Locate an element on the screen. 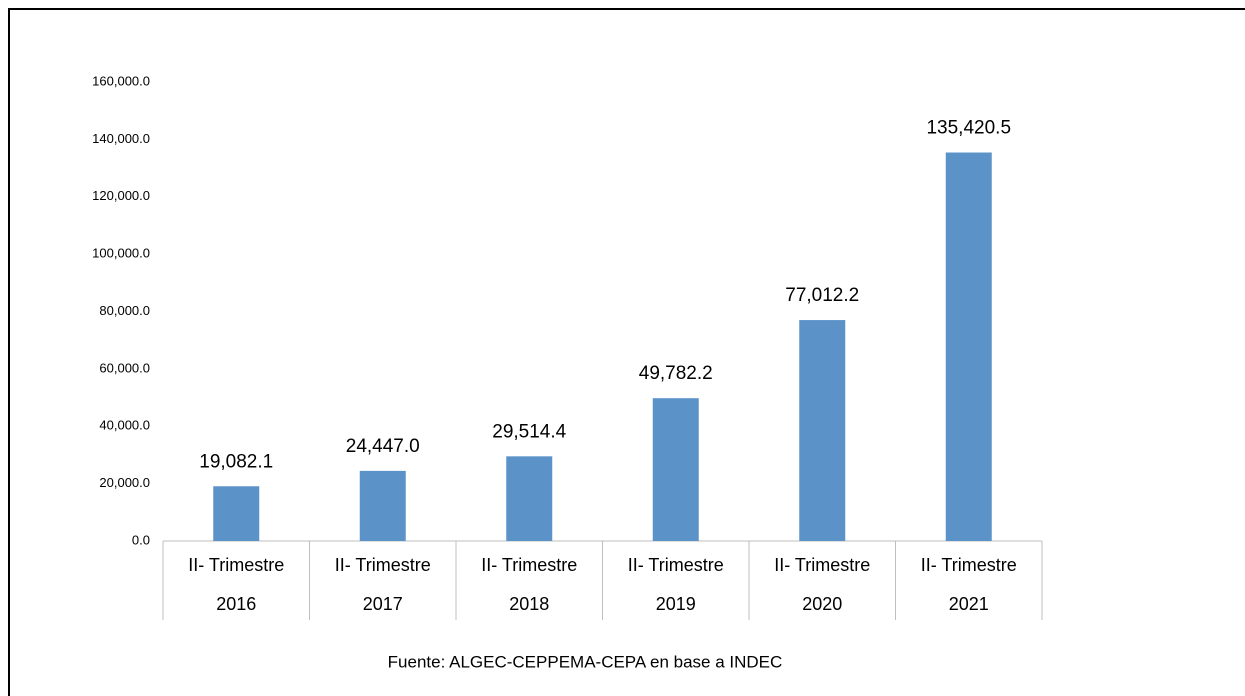 This screenshot has width=1245, height=696. x-tick-label: 2021 is located at coordinates (969, 604).